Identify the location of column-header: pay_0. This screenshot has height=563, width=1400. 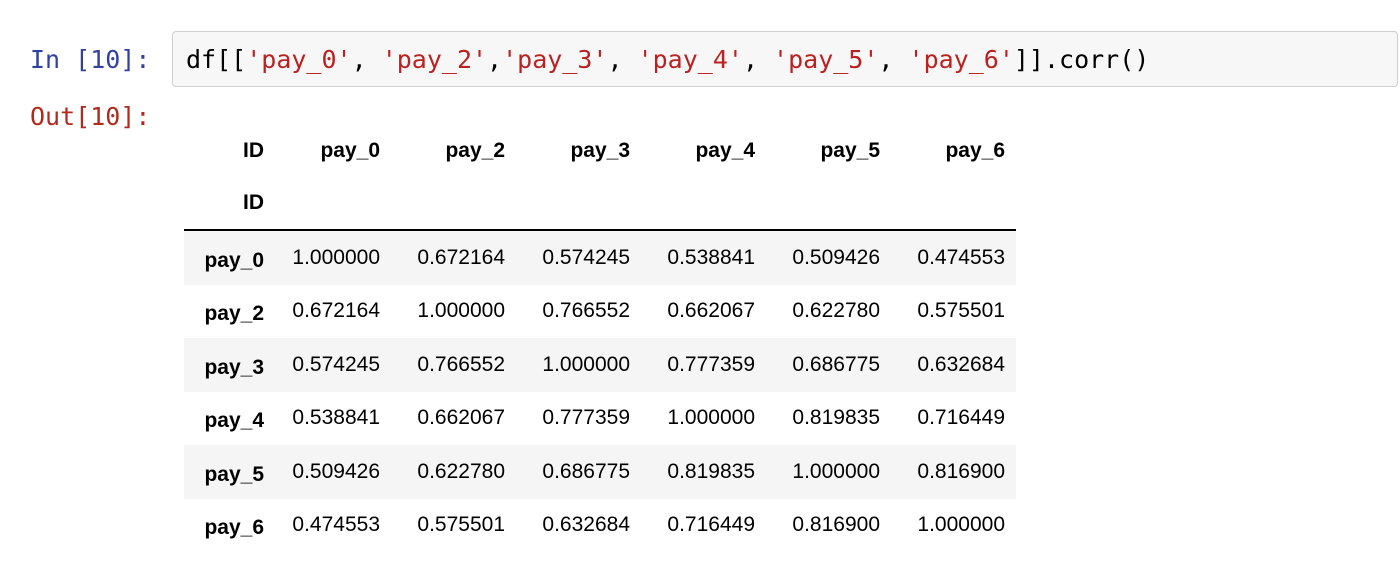
(350, 150).